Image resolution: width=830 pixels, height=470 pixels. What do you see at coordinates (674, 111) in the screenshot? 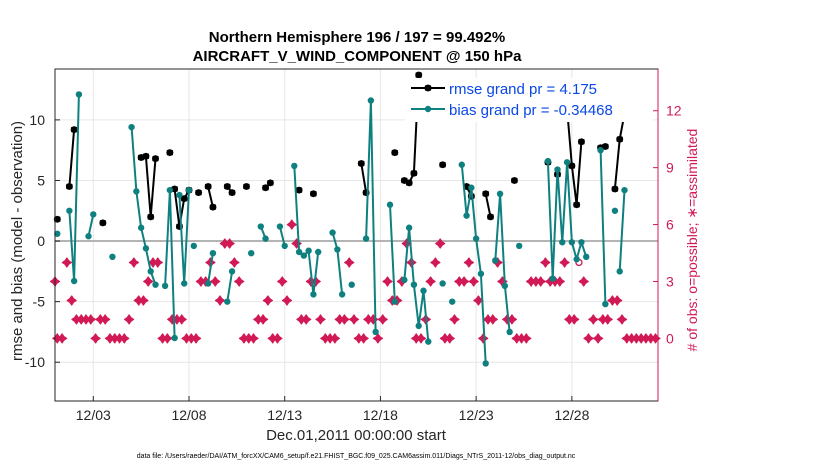
I see `y-tick-label-right: 12` at bounding box center [674, 111].